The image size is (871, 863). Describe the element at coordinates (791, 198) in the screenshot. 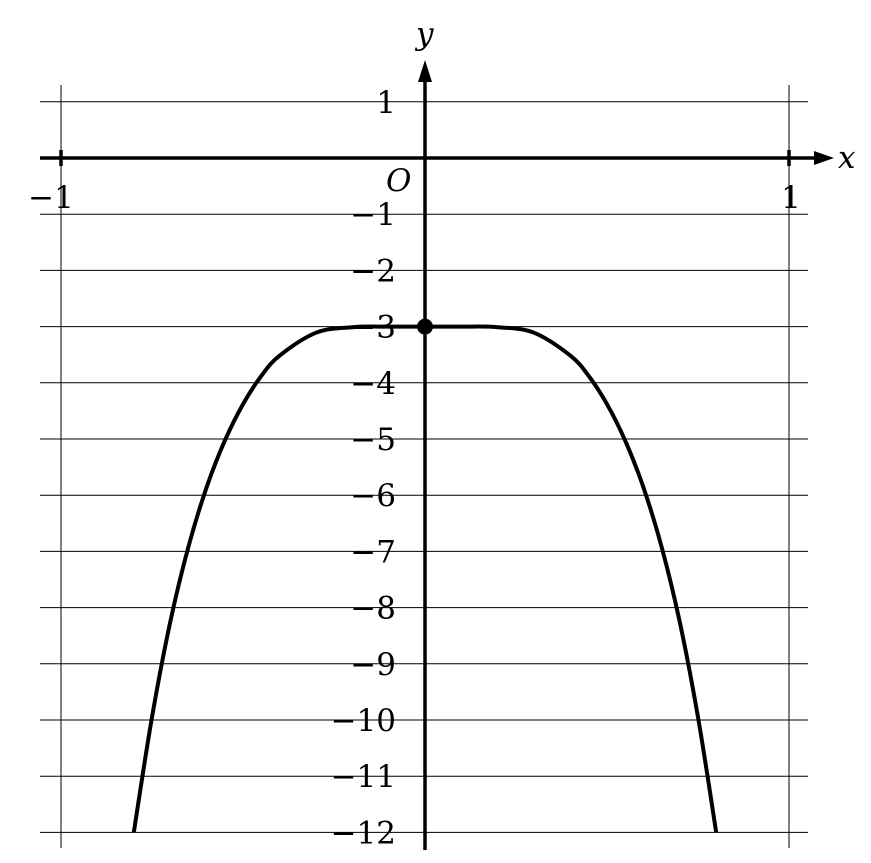

I see `x-tick-label: 1` at that location.